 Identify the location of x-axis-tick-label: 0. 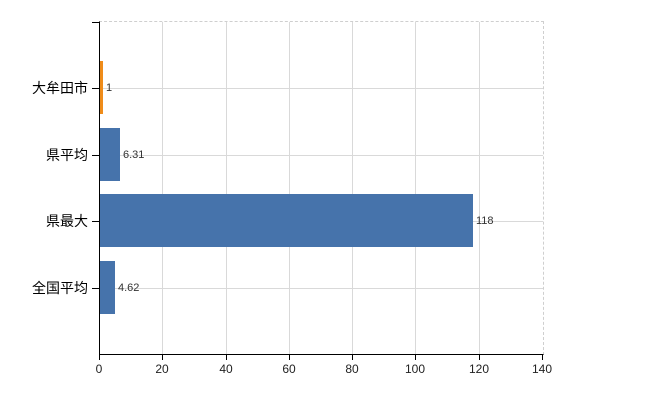
(99, 369).